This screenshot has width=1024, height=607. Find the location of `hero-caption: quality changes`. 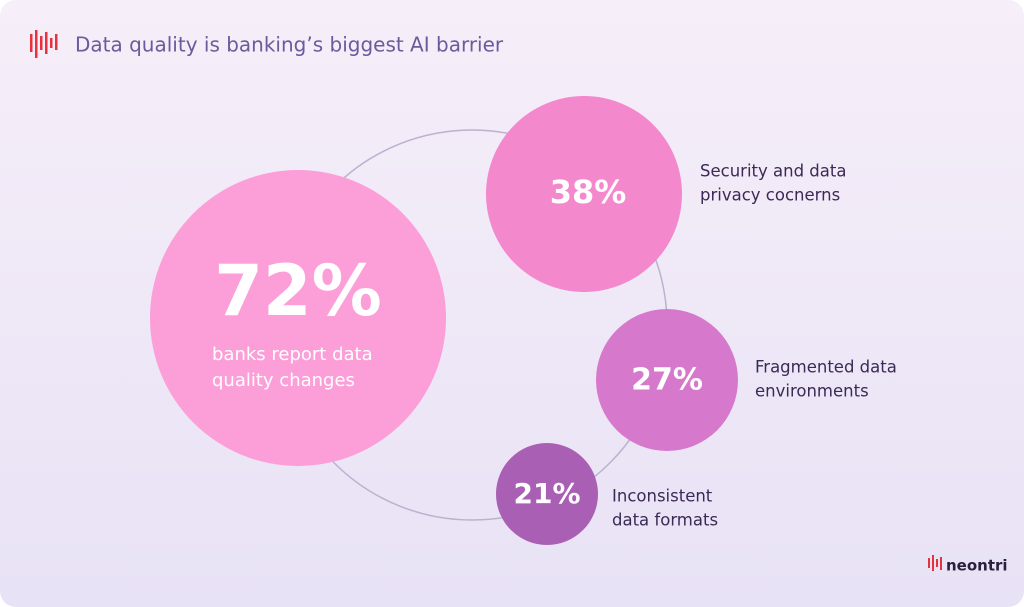

hero-caption: quality changes is located at coordinates (283, 380).